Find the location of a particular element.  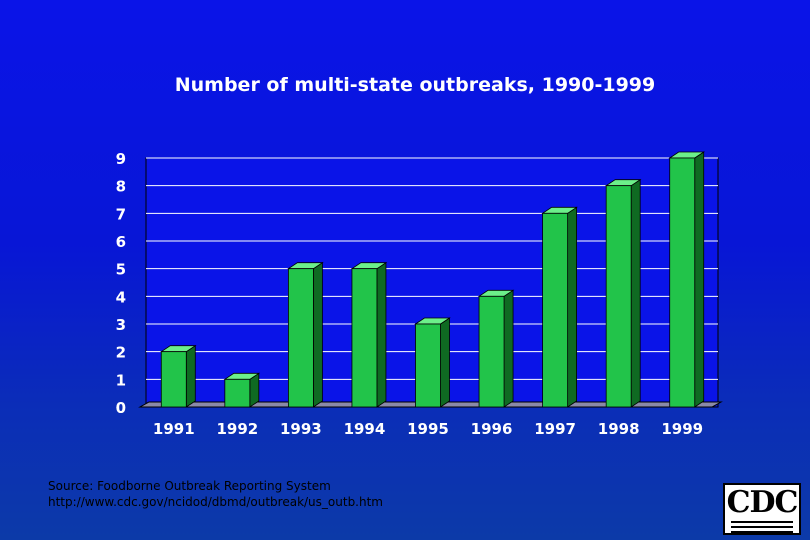

x-tick-label: 1993 is located at coordinates (301, 429).